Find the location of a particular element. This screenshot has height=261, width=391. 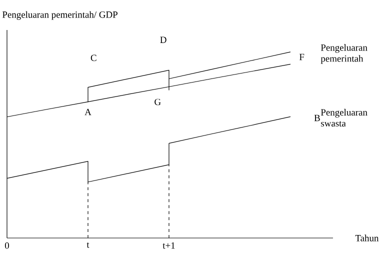

x-tick-label: t+1 is located at coordinates (168, 245).